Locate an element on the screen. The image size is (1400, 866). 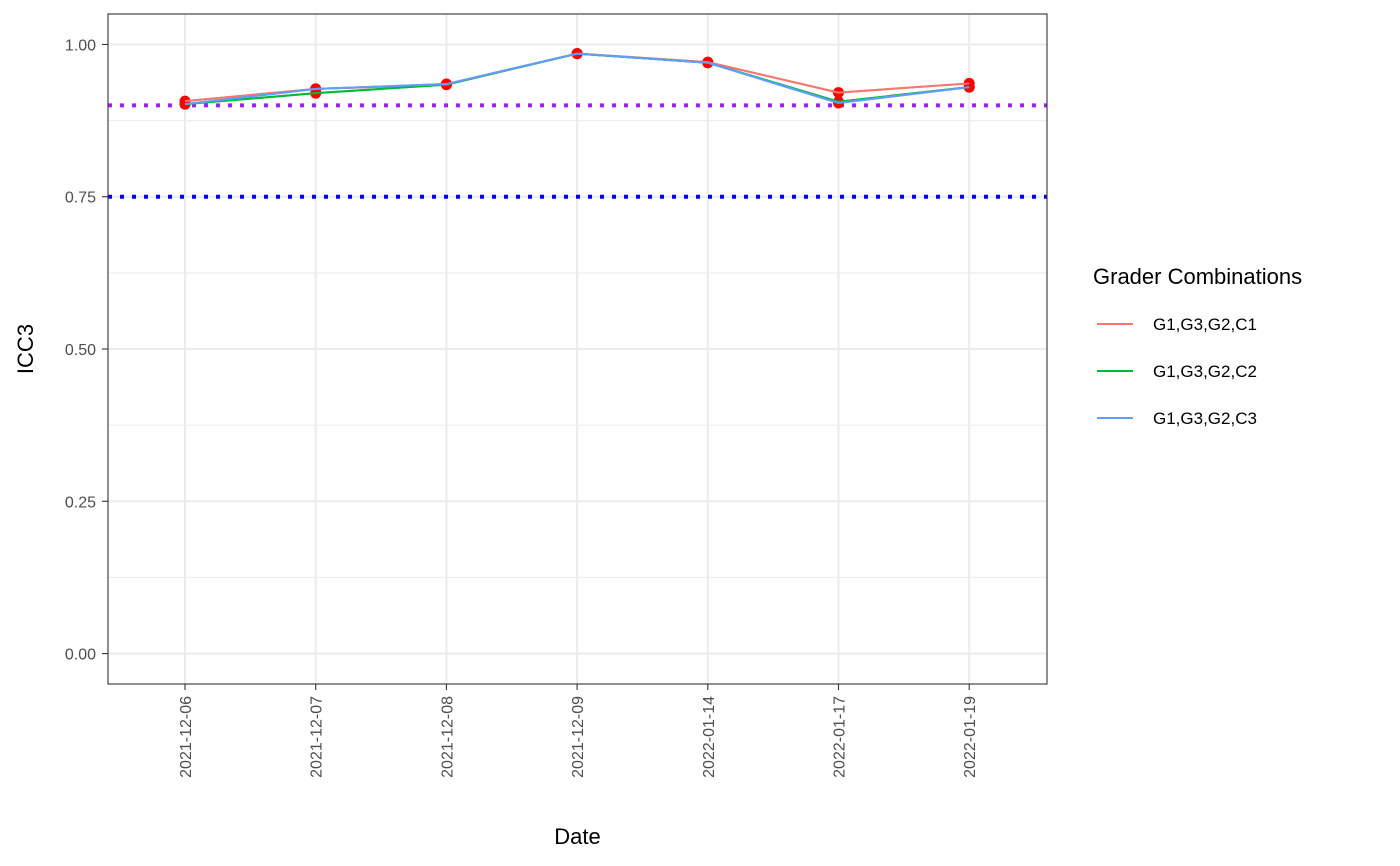
x-tick-label: 2021-12-09 is located at coordinates (578, 737).